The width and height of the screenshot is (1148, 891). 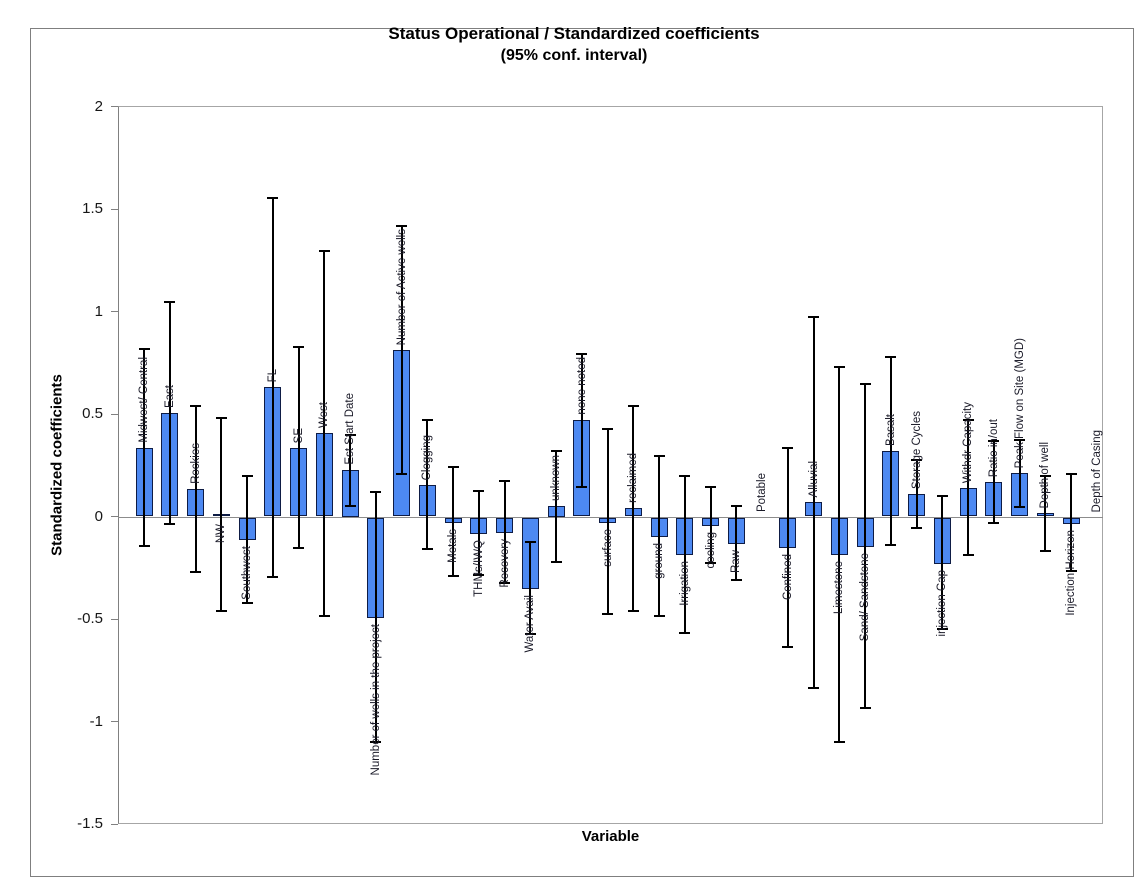 I want to click on category-label: Depth of well, so click(x=1045, y=475).